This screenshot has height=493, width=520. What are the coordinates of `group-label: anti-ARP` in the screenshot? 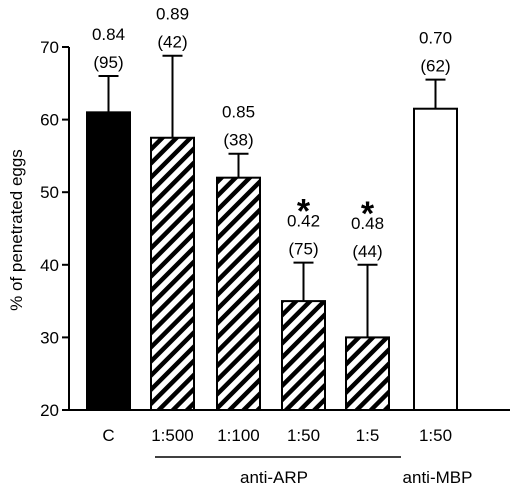 It's located at (274, 477).